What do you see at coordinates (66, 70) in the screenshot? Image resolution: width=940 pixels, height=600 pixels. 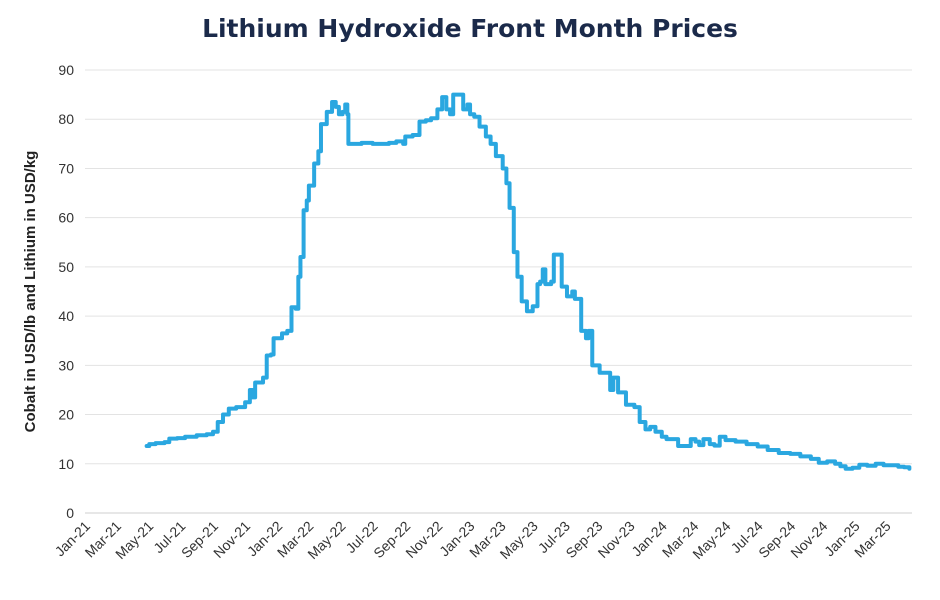 I see `y-tick-label: 90` at bounding box center [66, 70].